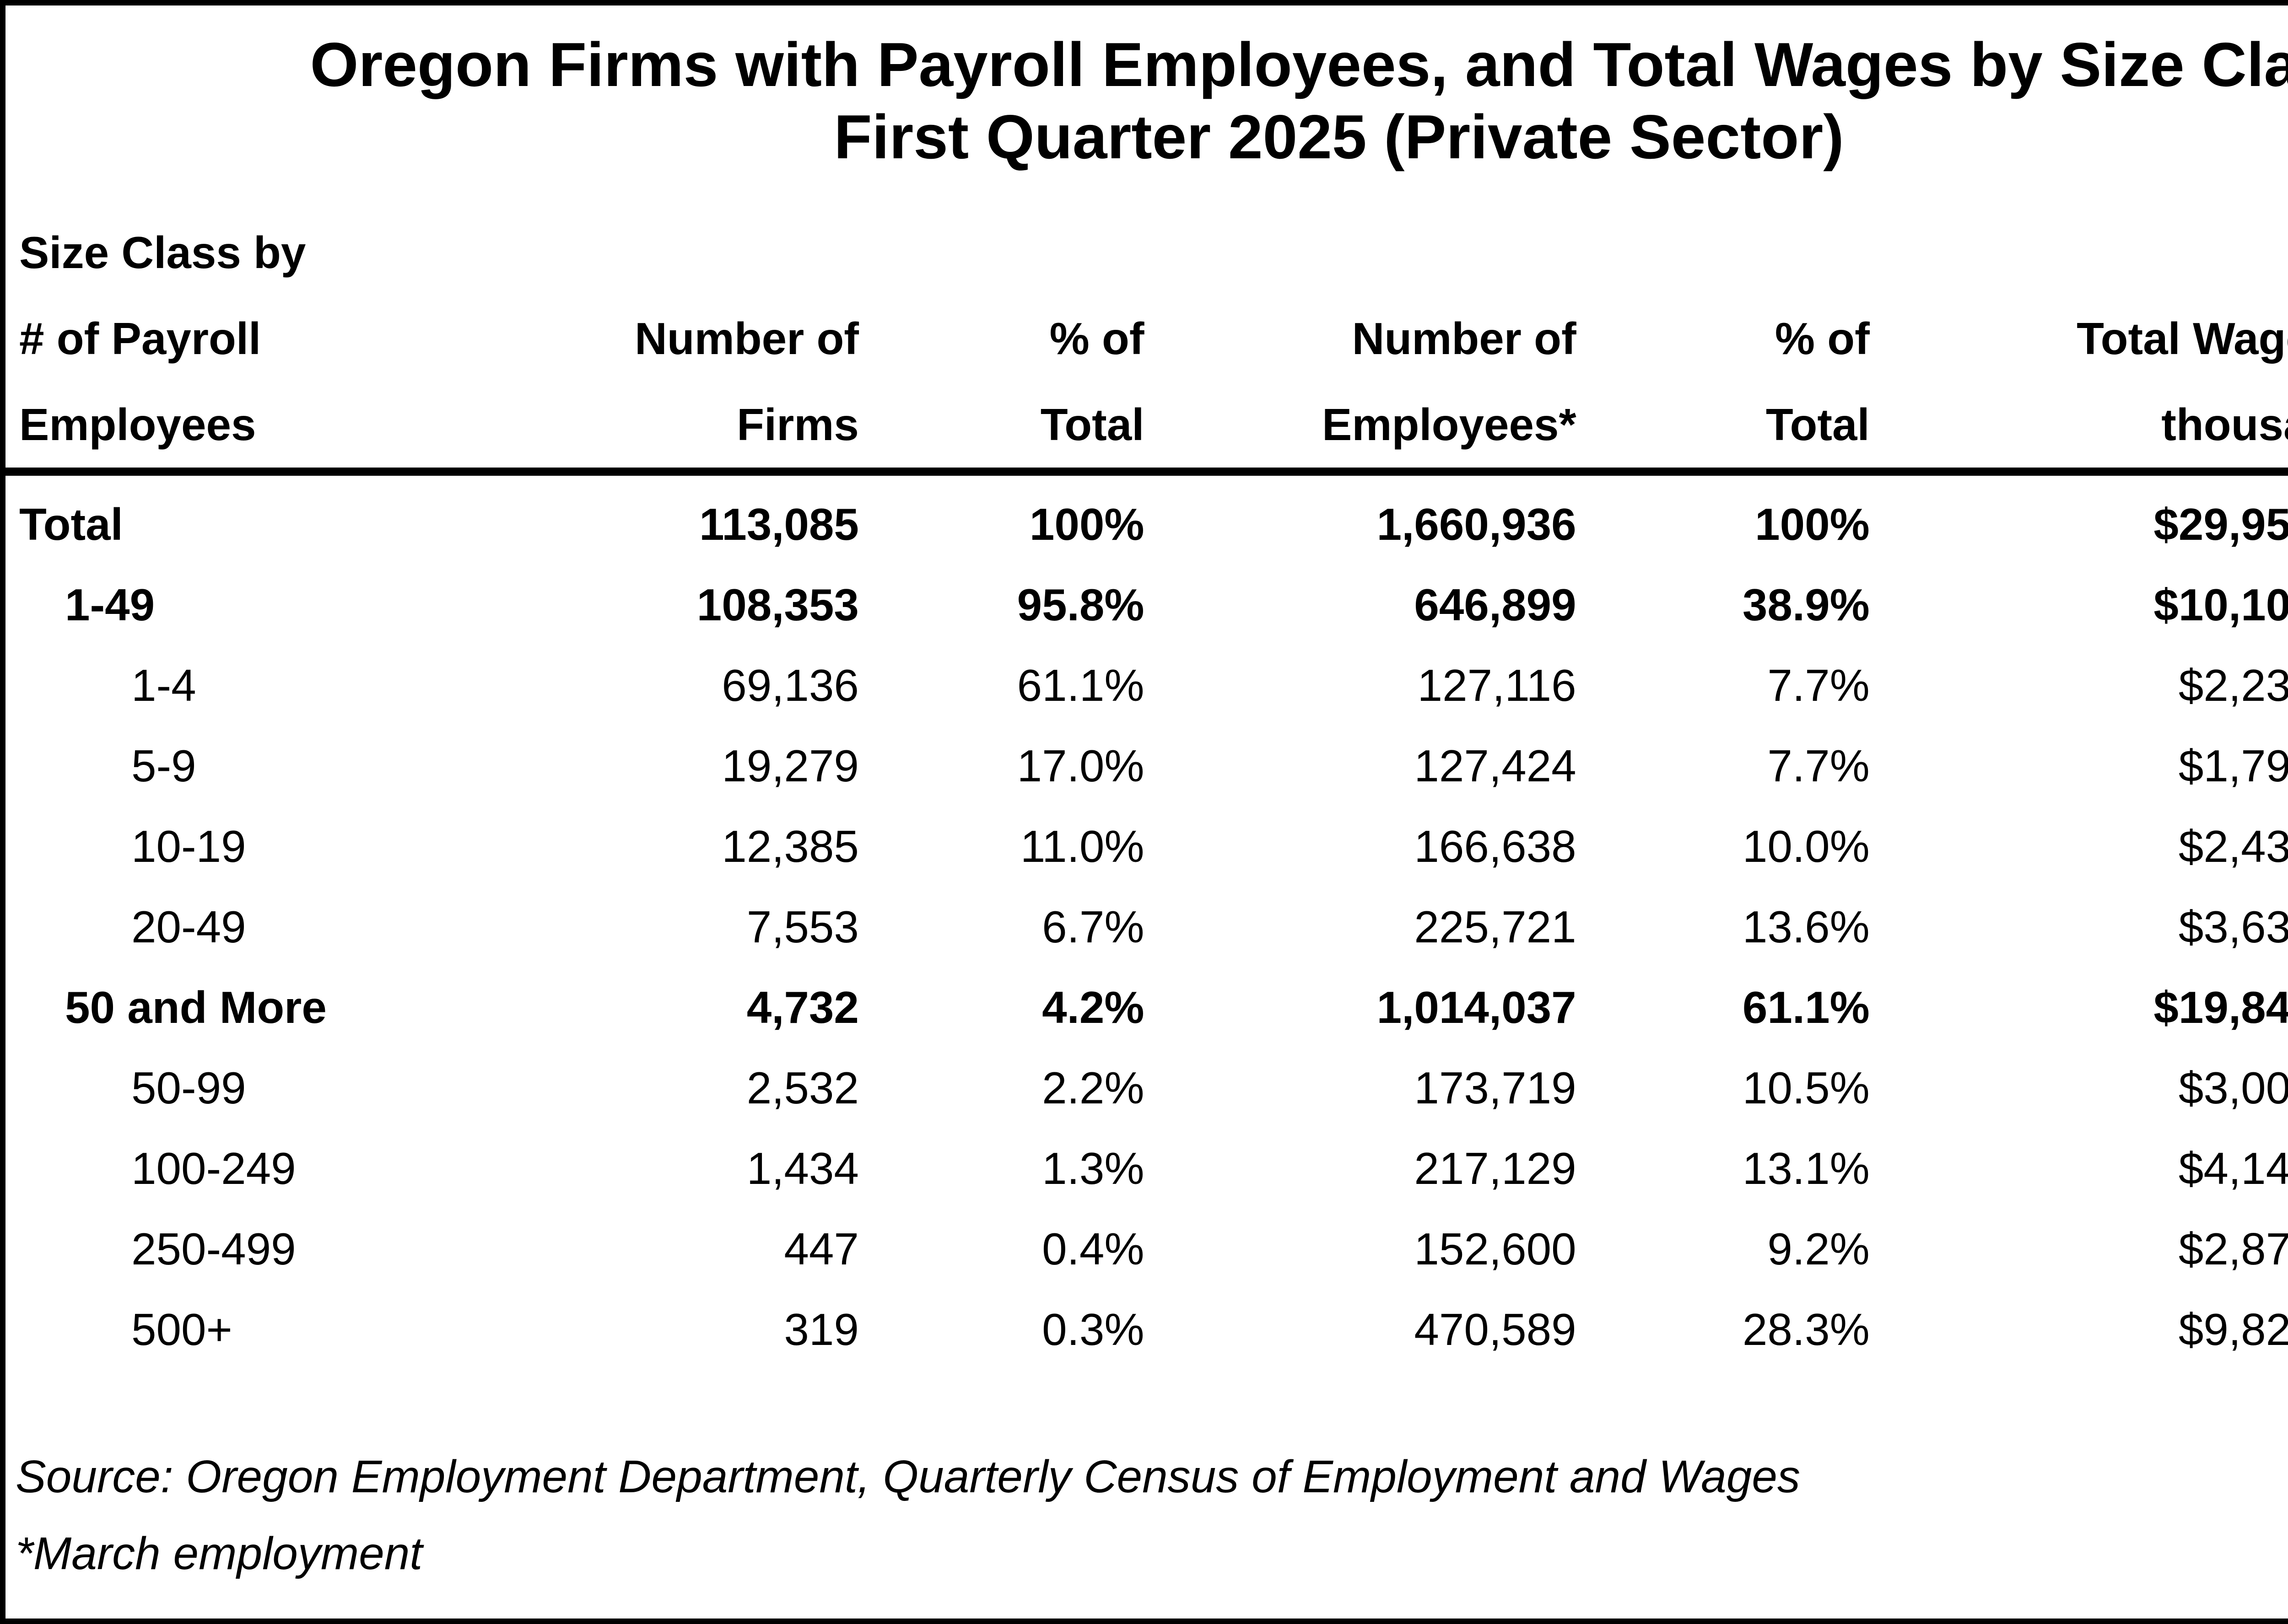 The height and width of the screenshot is (1624, 2288). What do you see at coordinates (182, 1329) in the screenshot?
I see `row-label: 500+` at bounding box center [182, 1329].